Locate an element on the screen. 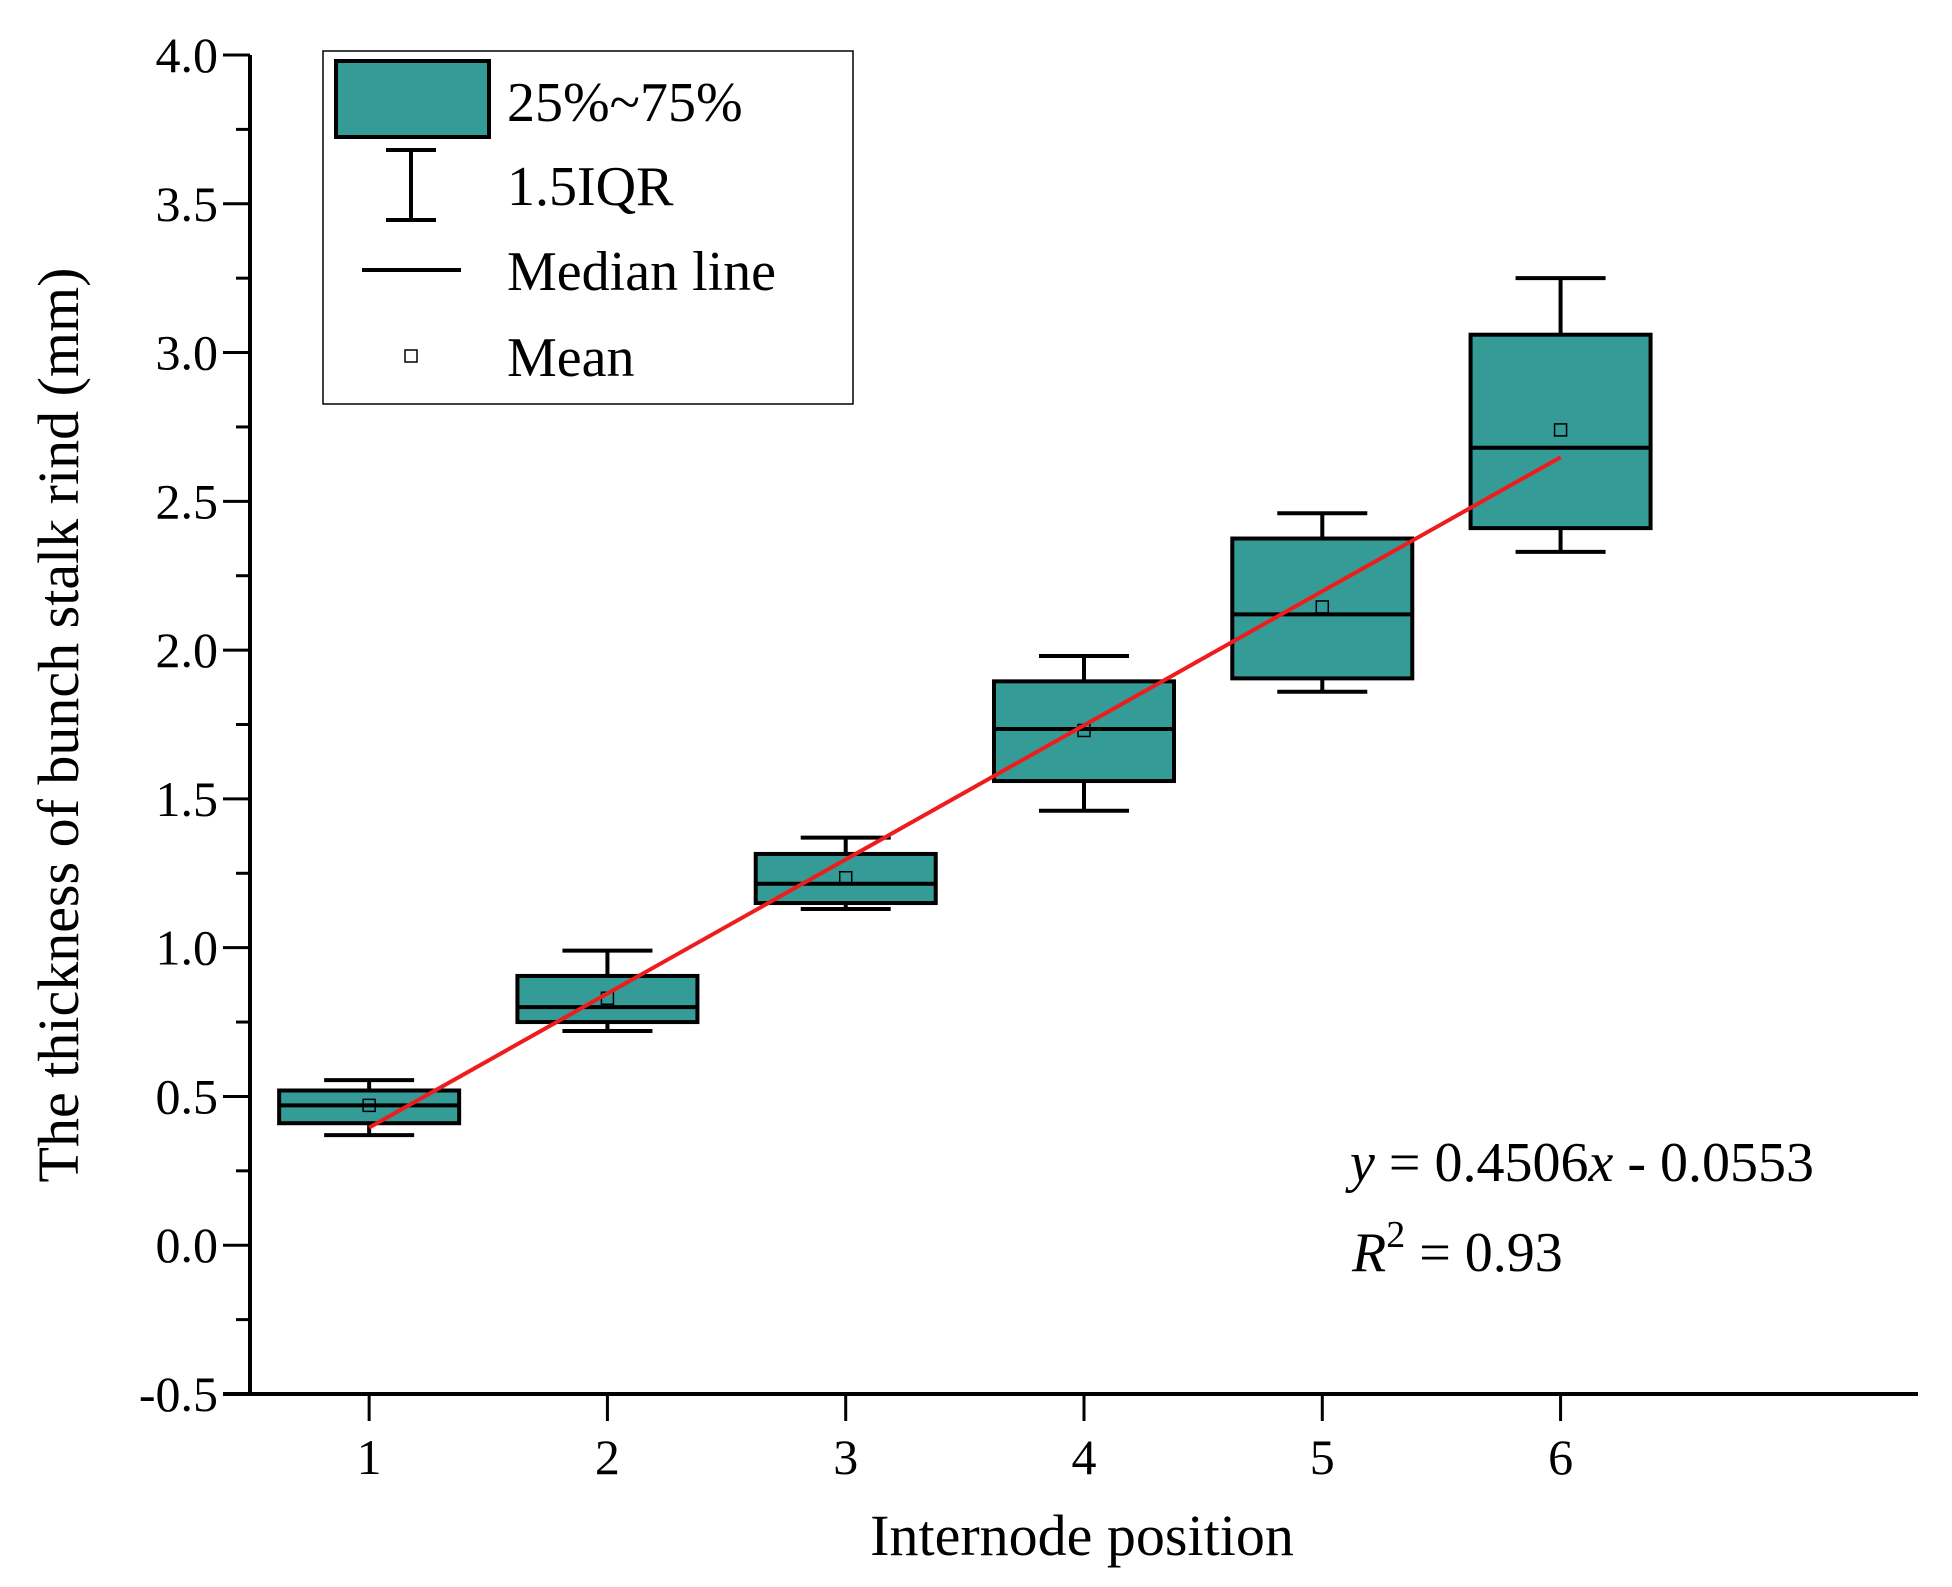 This screenshot has height=1587, width=1952. eq-x-symbol: x is located at coordinates (1600, 1163).